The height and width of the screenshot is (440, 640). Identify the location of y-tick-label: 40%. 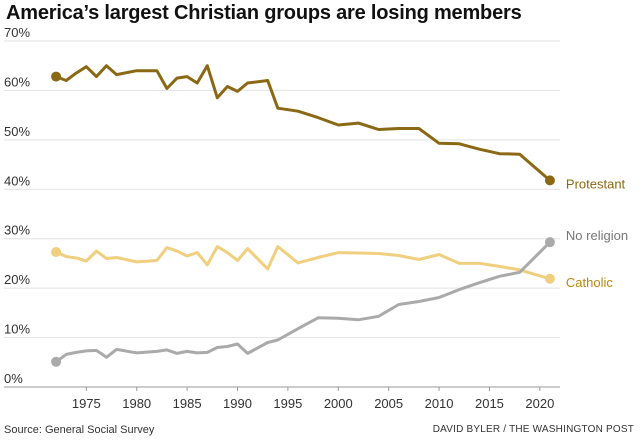
(17, 180).